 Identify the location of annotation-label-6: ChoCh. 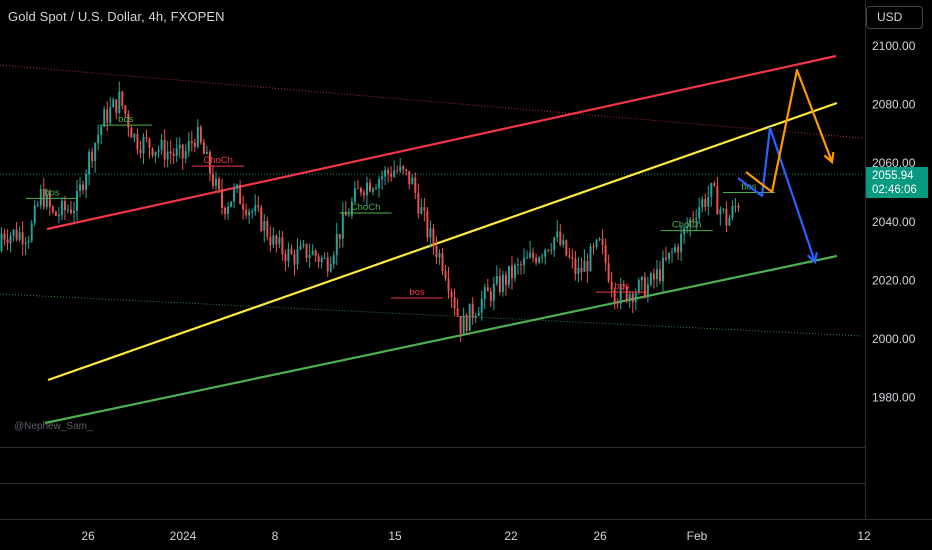
(687, 225).